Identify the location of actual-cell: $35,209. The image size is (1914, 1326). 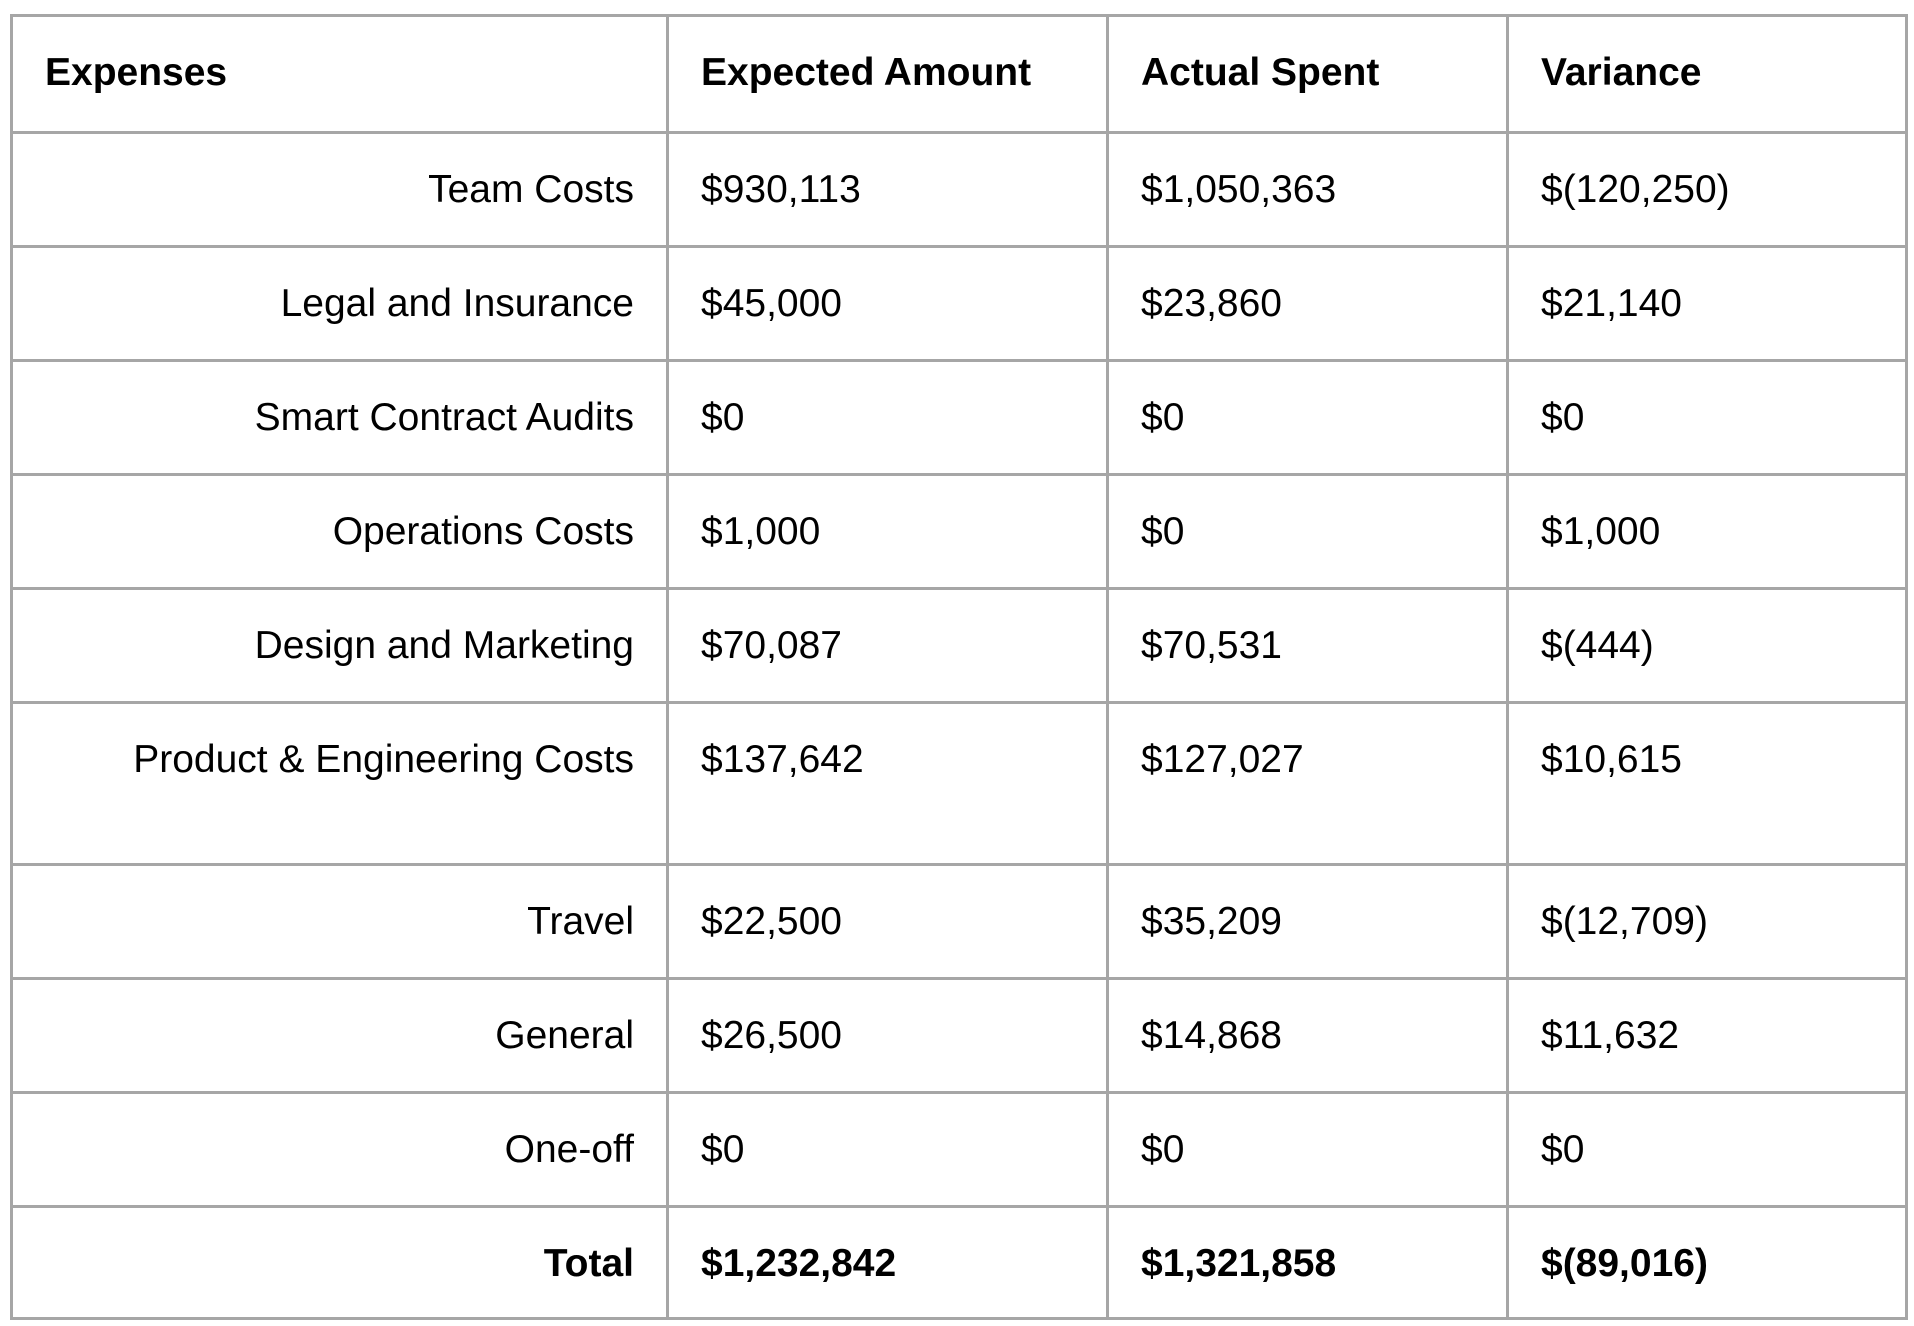
(1307, 921).